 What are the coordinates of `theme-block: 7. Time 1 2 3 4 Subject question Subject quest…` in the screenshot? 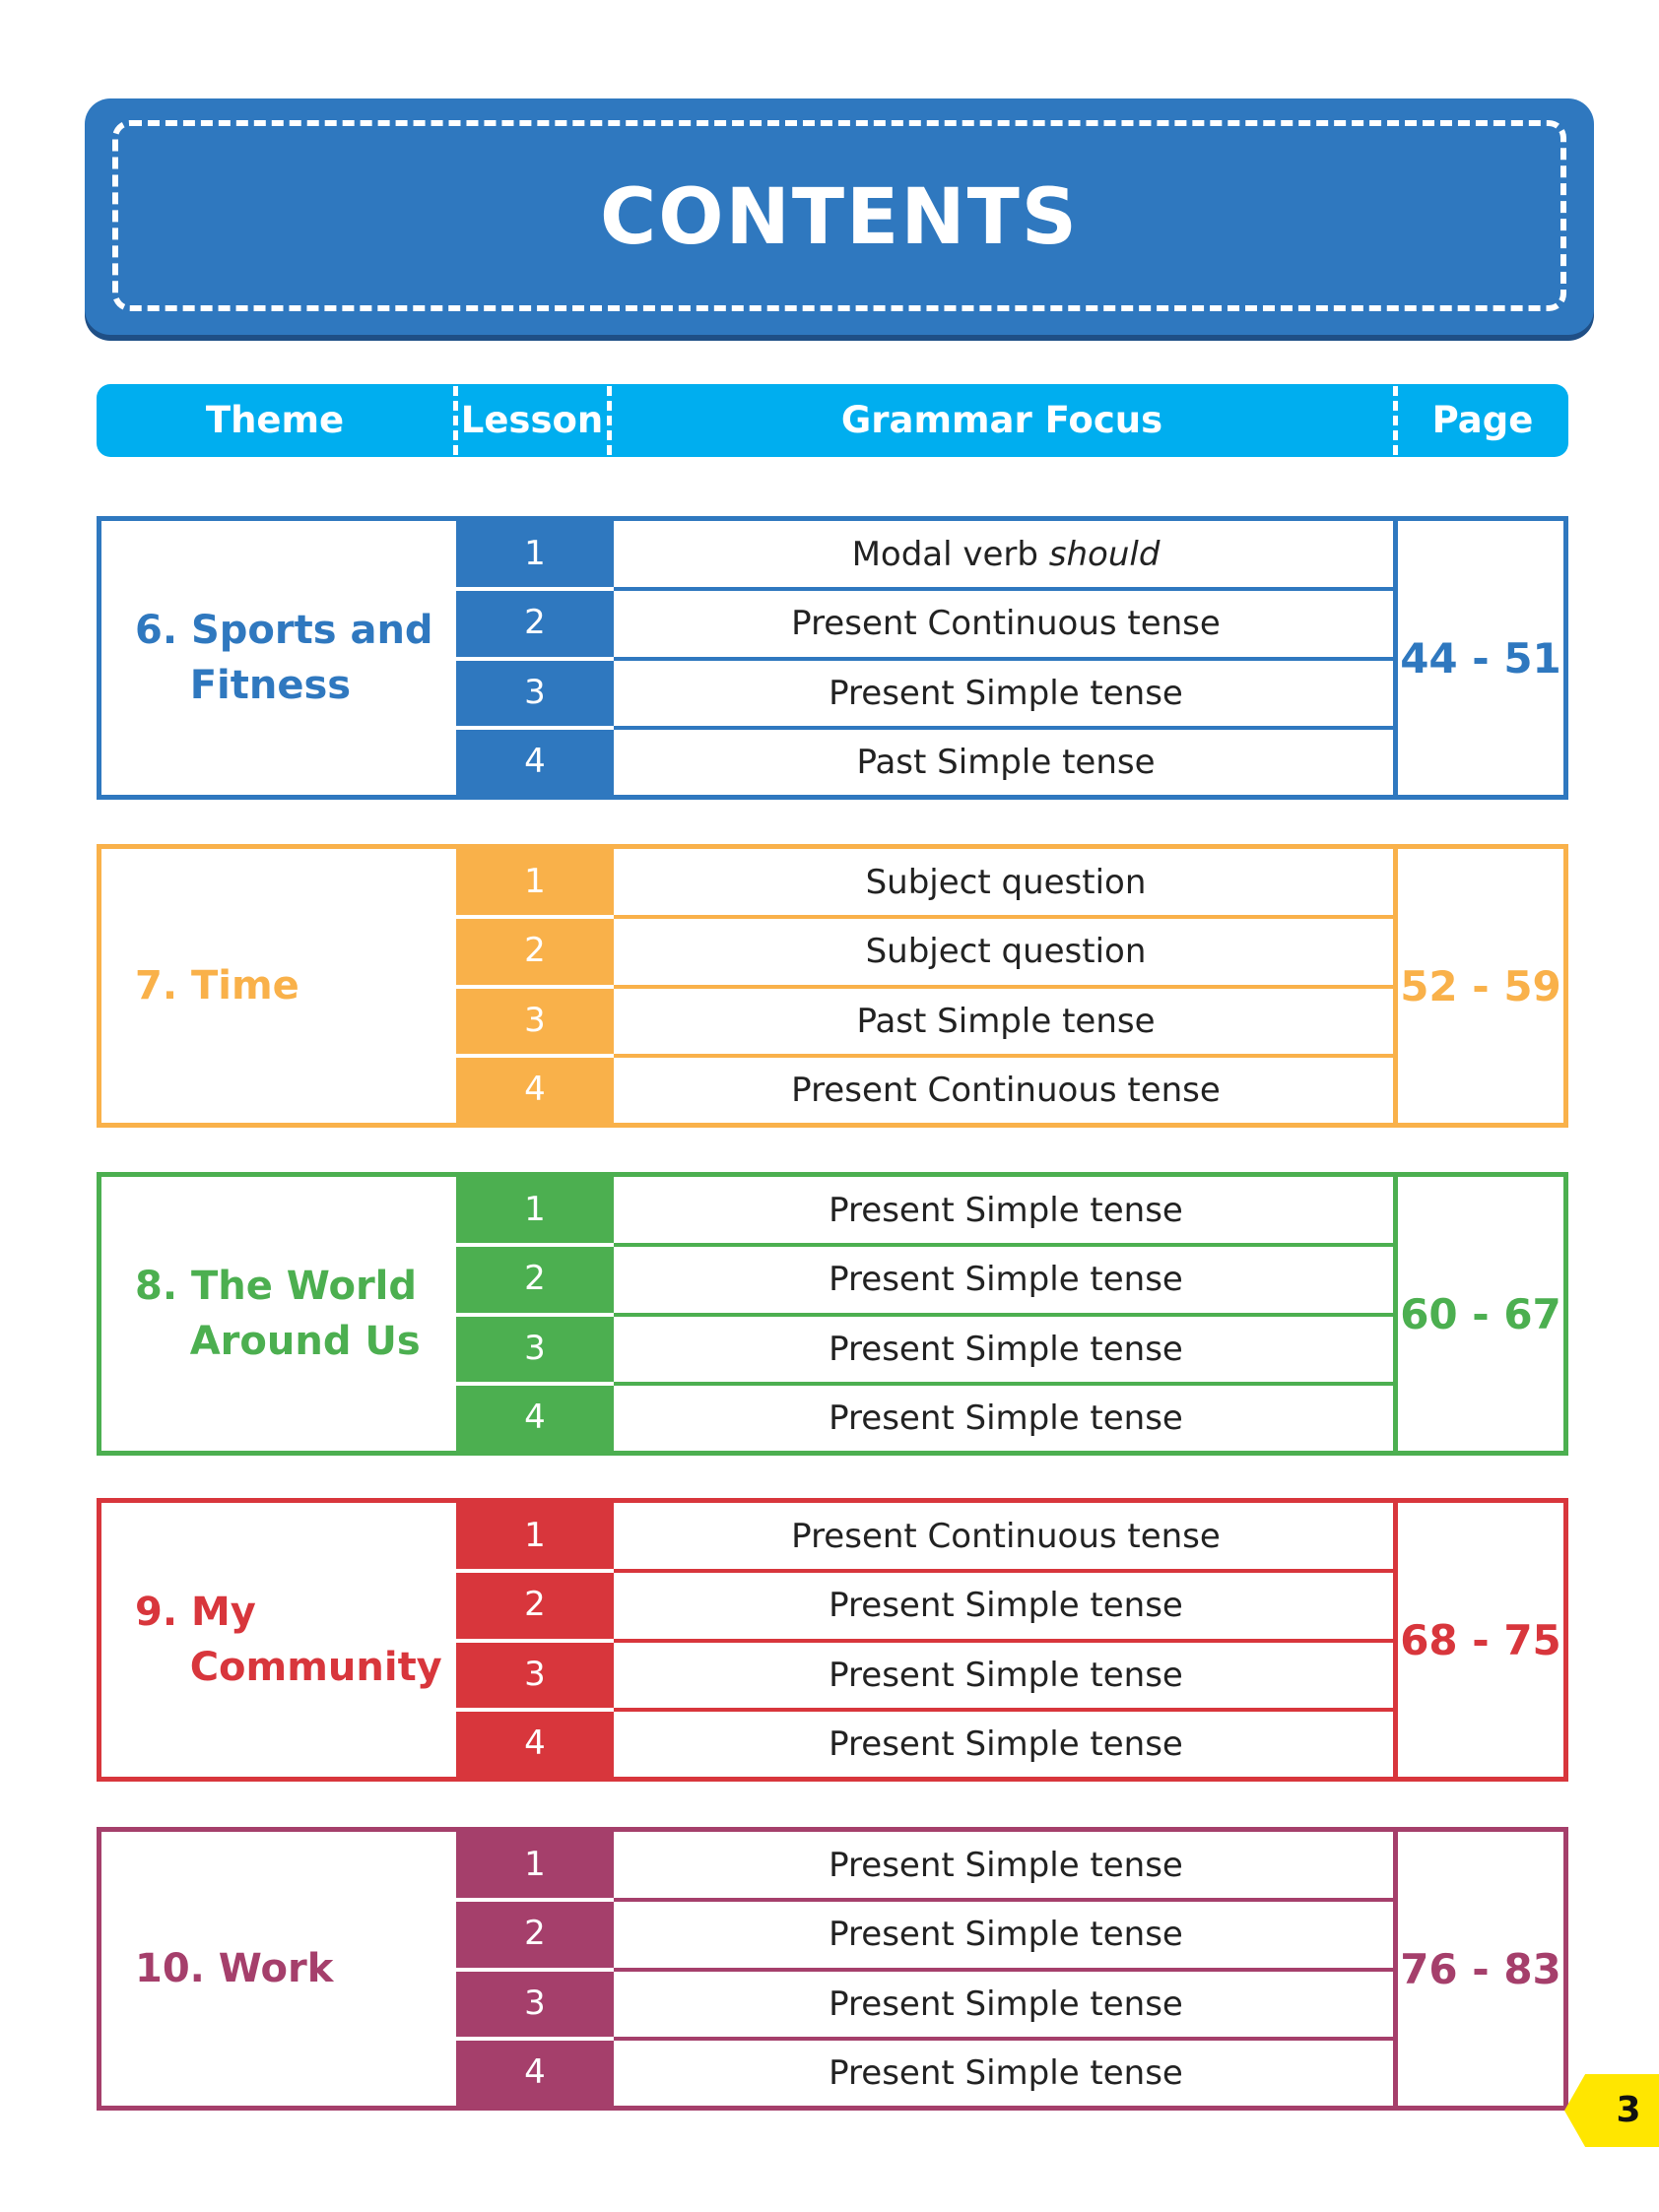 It's located at (832, 986).